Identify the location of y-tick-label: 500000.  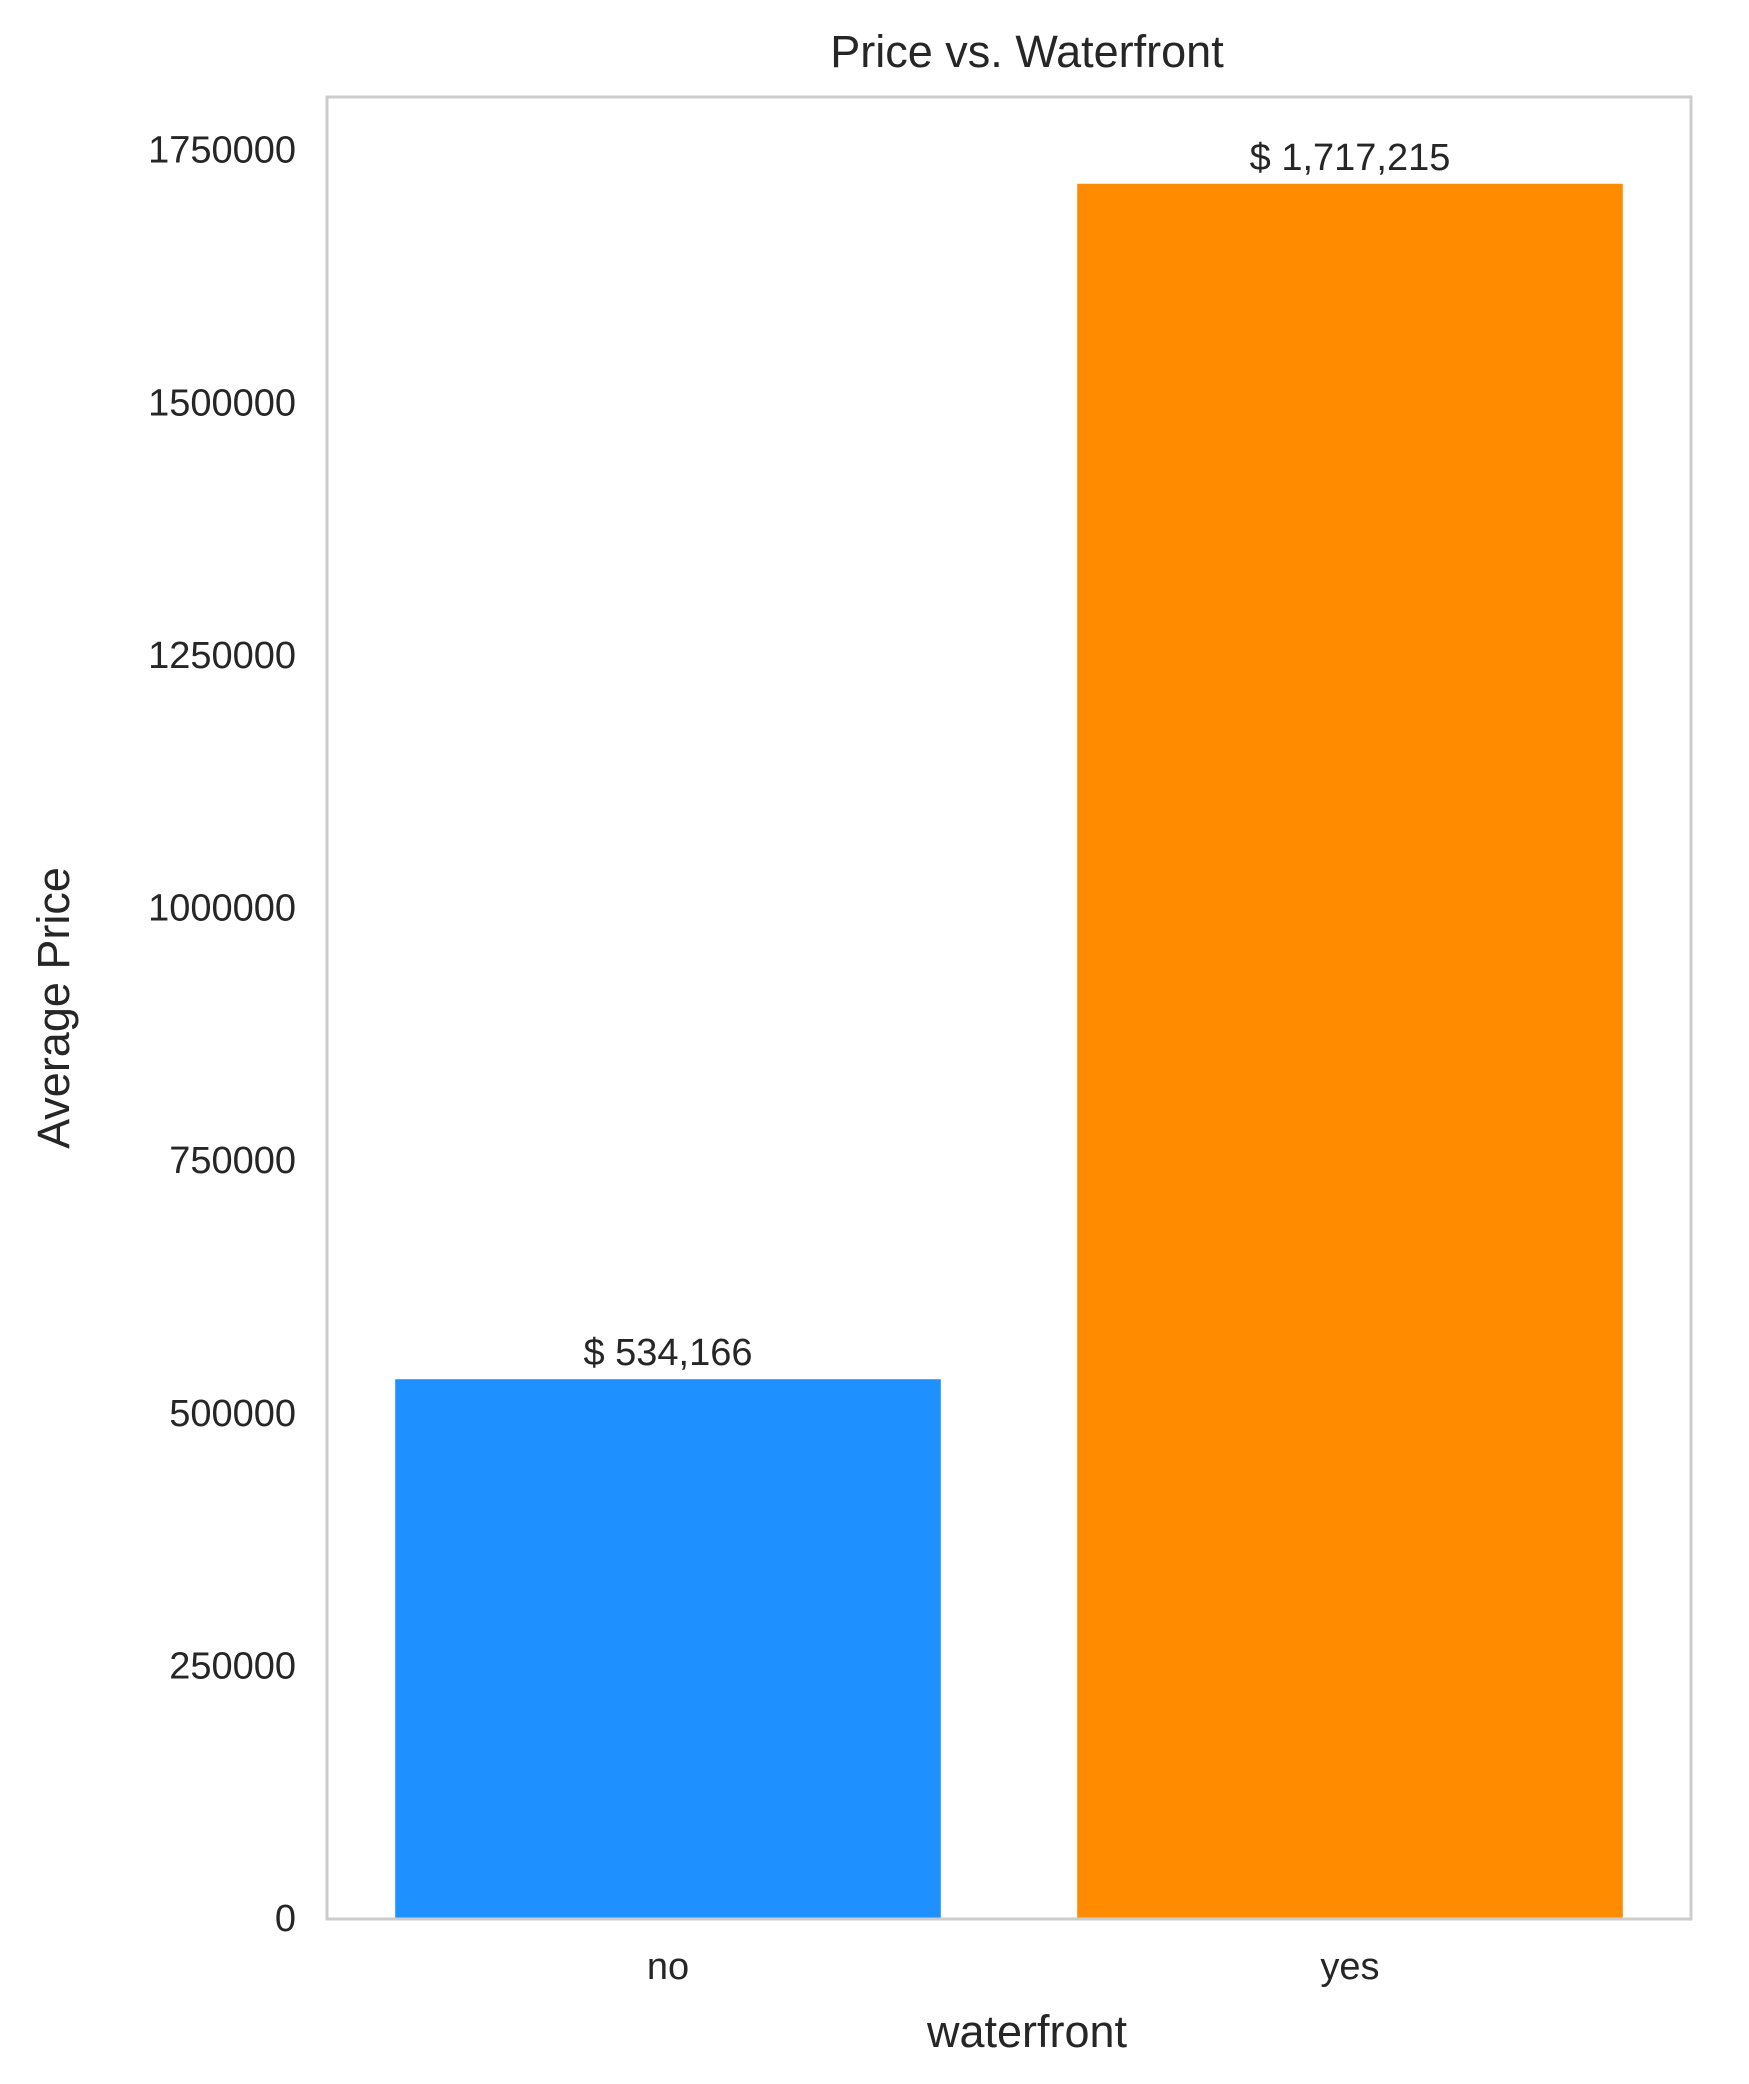
(232, 1414).